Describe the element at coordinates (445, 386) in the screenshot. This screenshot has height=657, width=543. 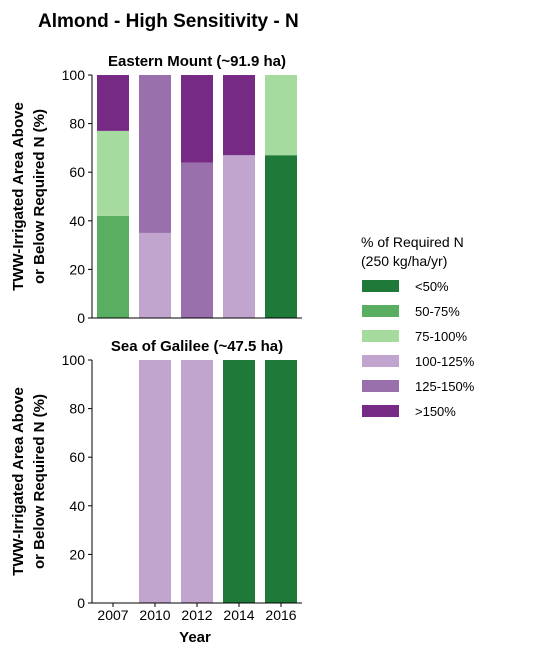
I see `legend-label-125-150: 125-150%` at that location.